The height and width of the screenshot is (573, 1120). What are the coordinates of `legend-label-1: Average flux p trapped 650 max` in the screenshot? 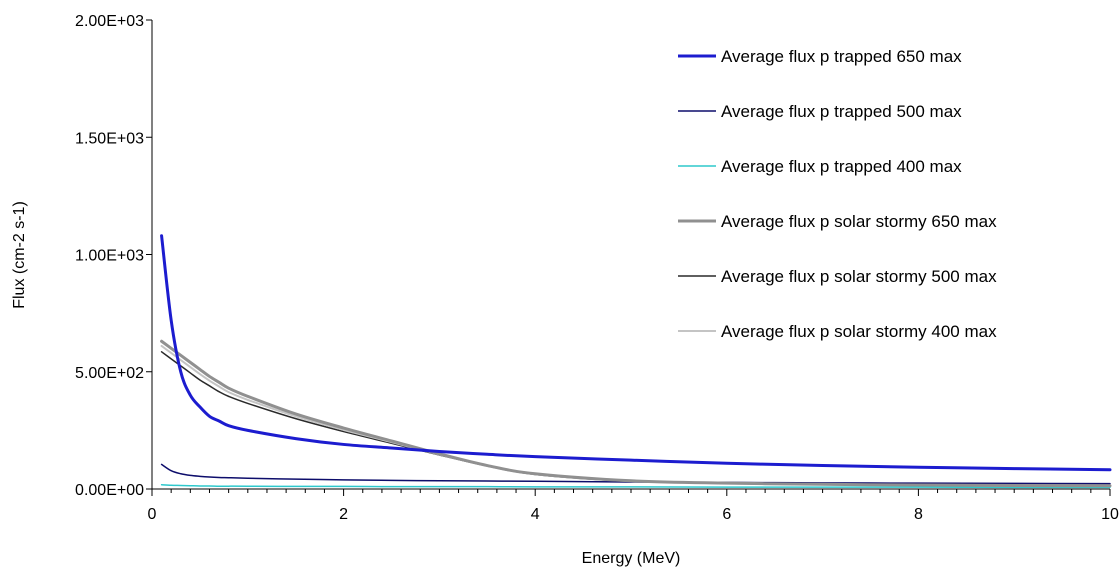 It's located at (841, 56).